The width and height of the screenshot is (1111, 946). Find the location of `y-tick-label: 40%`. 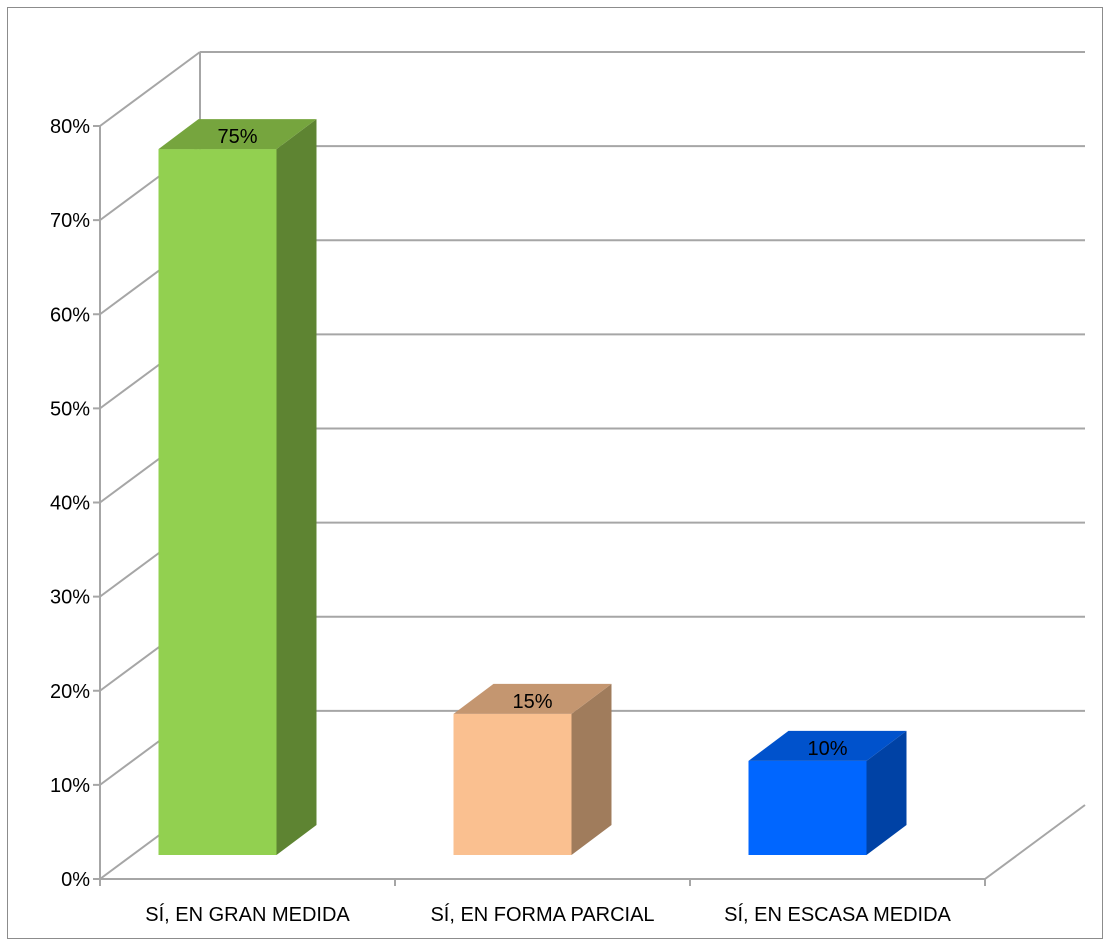

y-tick-label: 40% is located at coordinates (70, 504).